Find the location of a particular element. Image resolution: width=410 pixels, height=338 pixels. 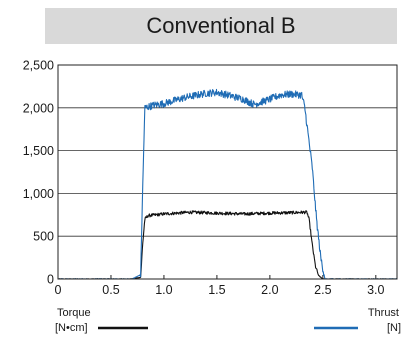

x-tick-label: 1.5 is located at coordinates (216, 290).